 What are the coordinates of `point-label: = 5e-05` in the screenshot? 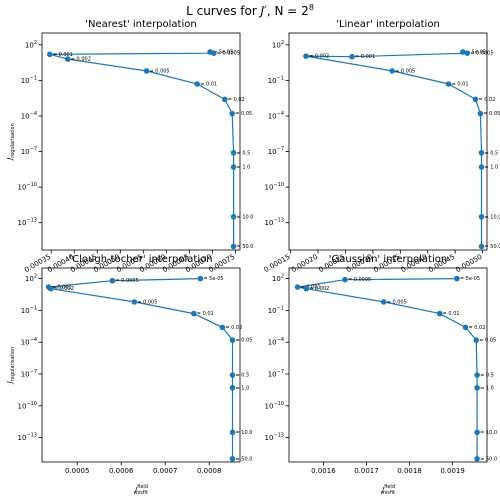 It's located at (213, 279).